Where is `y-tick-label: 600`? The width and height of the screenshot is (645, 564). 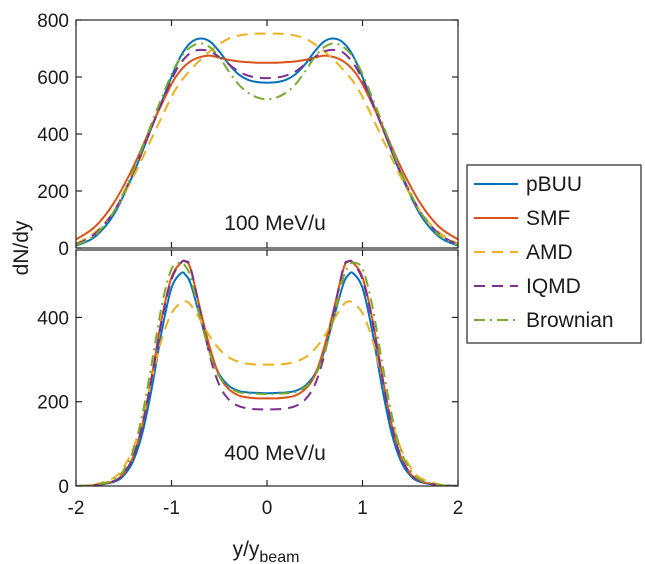 y-tick-label: 600 is located at coordinates (53, 78).